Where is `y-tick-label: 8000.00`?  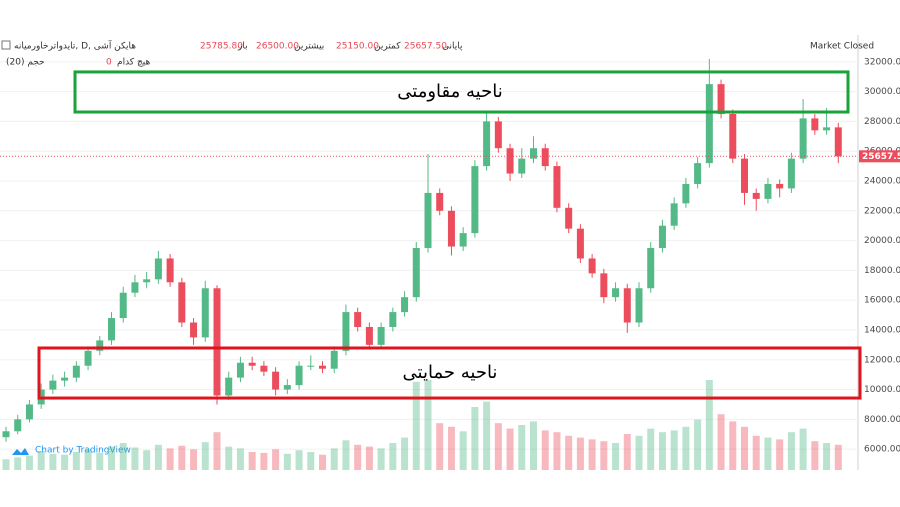
y-tick-label: 8000.00 is located at coordinates (882, 420).